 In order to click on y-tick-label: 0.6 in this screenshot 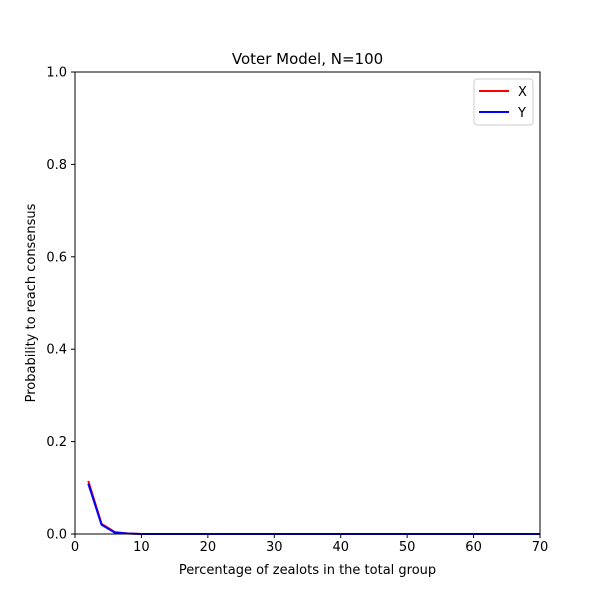, I will do `click(56, 257)`.